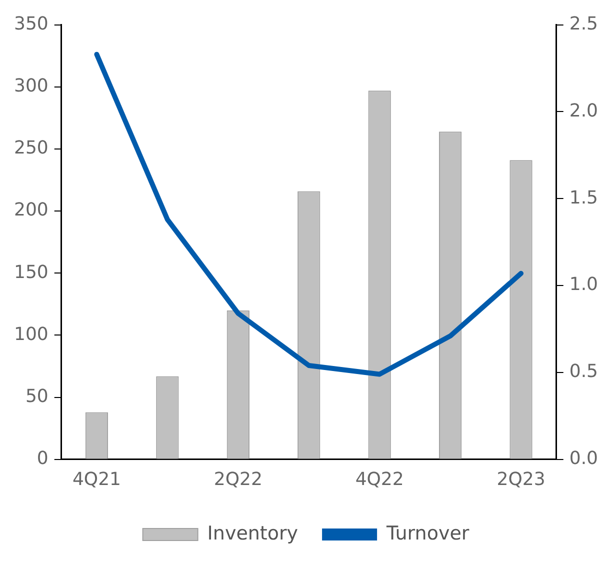 This screenshot has height=562, width=616. What do you see at coordinates (31, 86) in the screenshot?
I see `y-tick-label: 300` at bounding box center [31, 86].